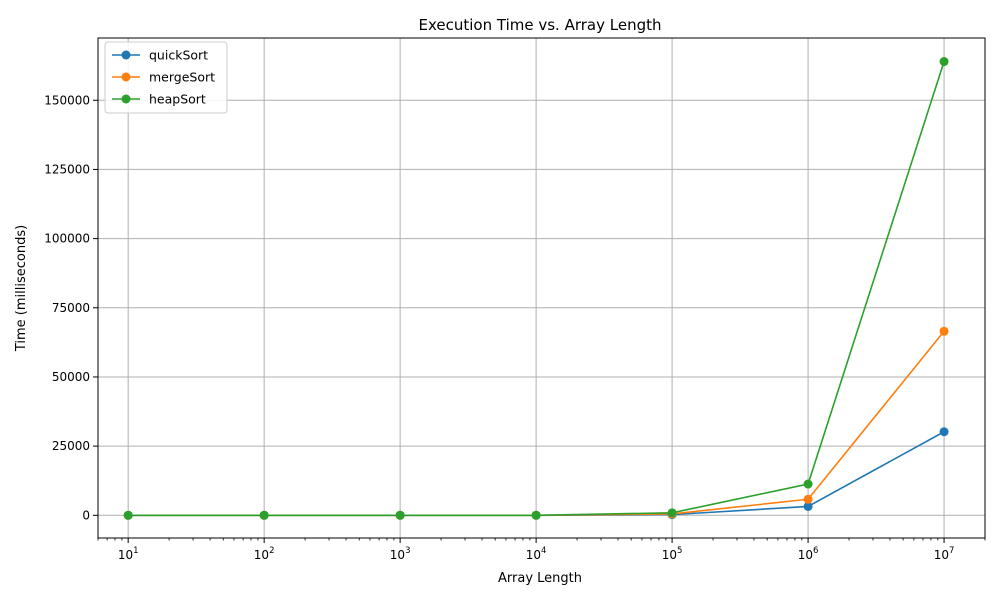 Image resolution: width=1000 pixels, height=600 pixels. Describe the element at coordinates (177, 99) in the screenshot. I see `legend-label: heapSort` at that location.